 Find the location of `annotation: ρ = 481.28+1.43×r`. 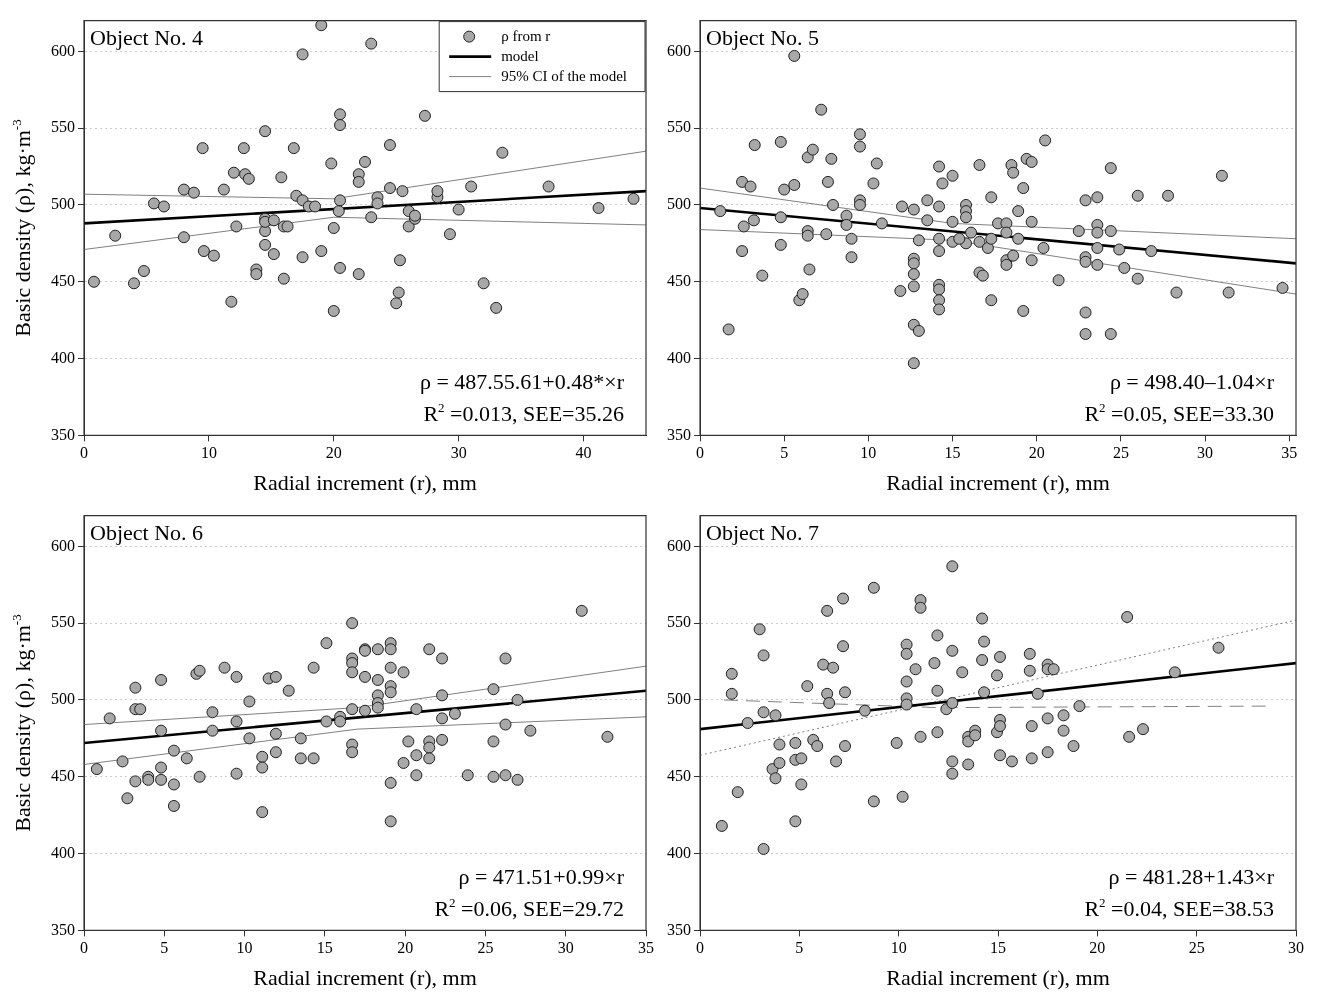

annotation: ρ = 481.28+1.43×r is located at coordinates (1191, 877).